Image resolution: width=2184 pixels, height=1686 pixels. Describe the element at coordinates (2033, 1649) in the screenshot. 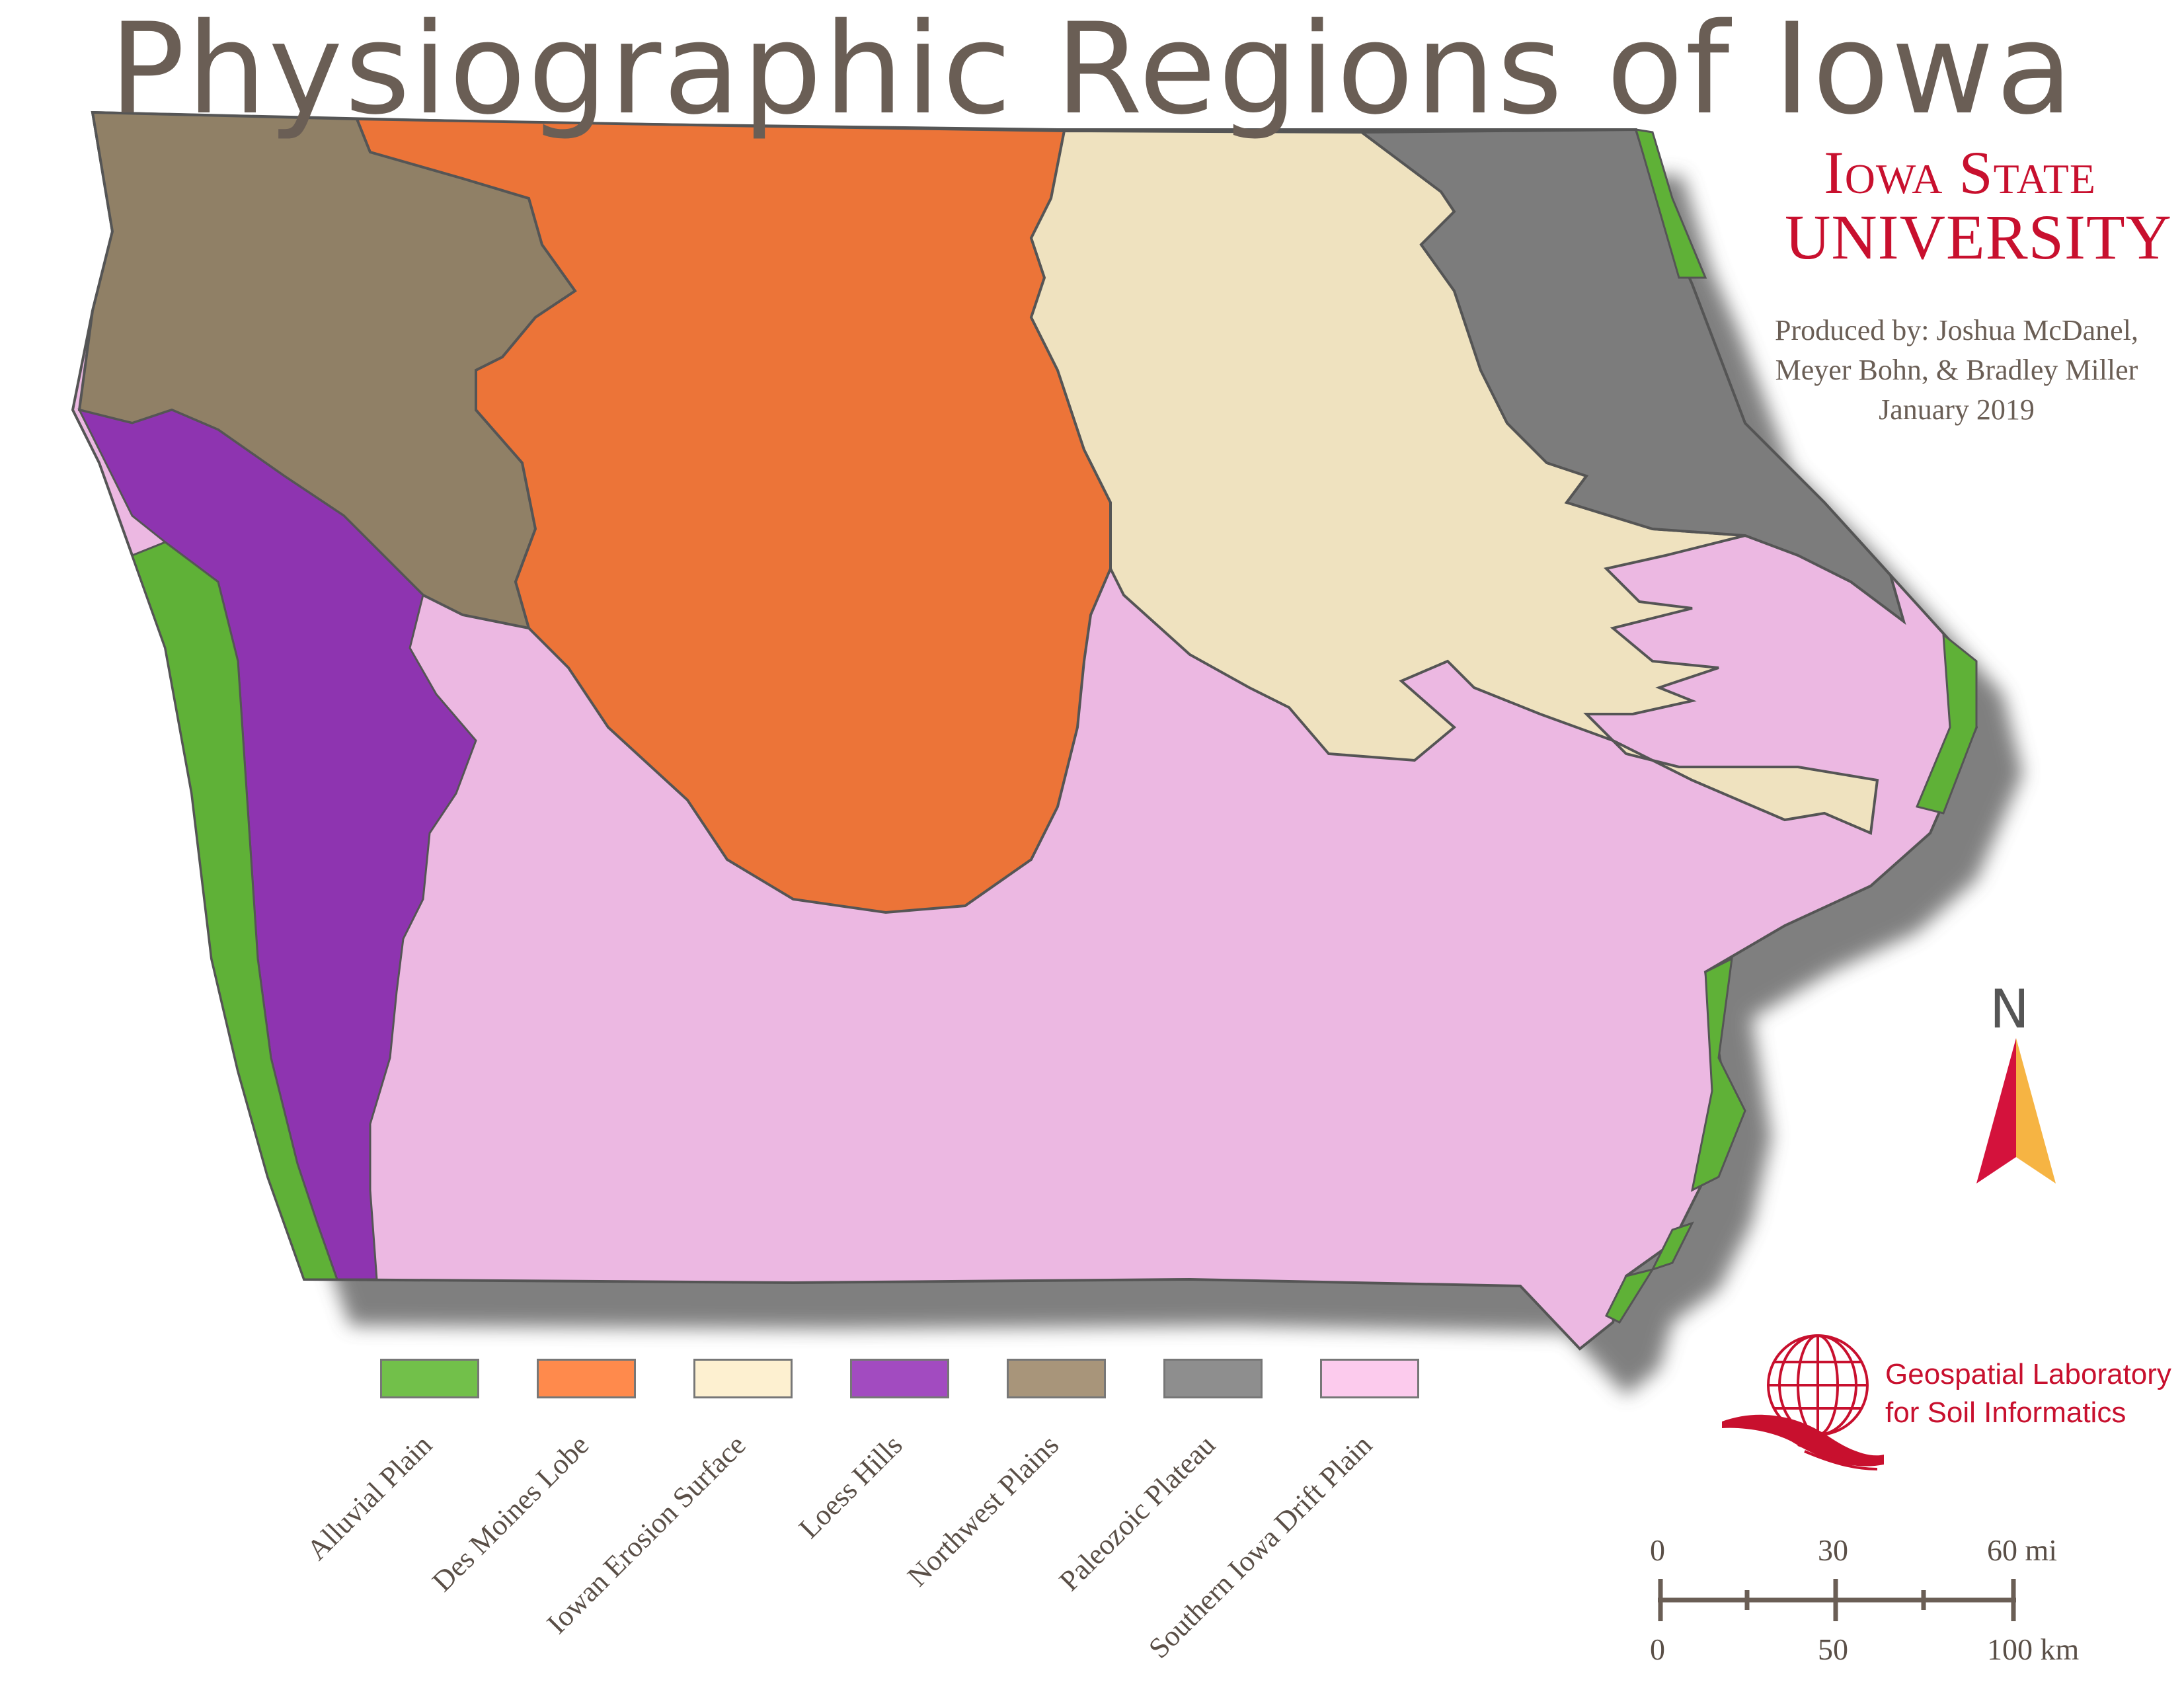

I see `scale-km-100: 100 km` at that location.